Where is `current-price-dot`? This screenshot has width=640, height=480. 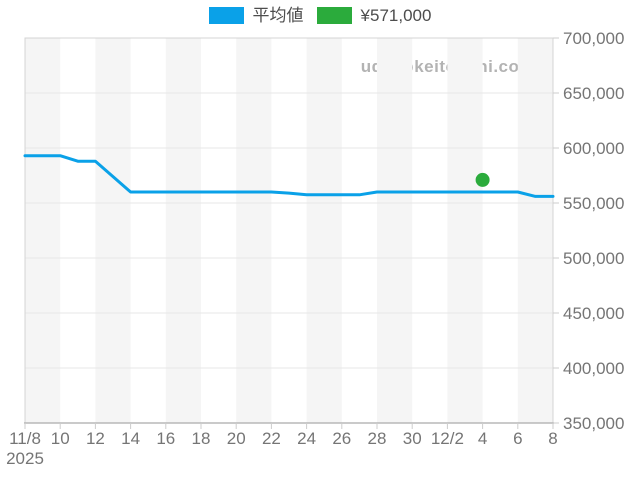
current-price-dot is located at coordinates (482, 179).